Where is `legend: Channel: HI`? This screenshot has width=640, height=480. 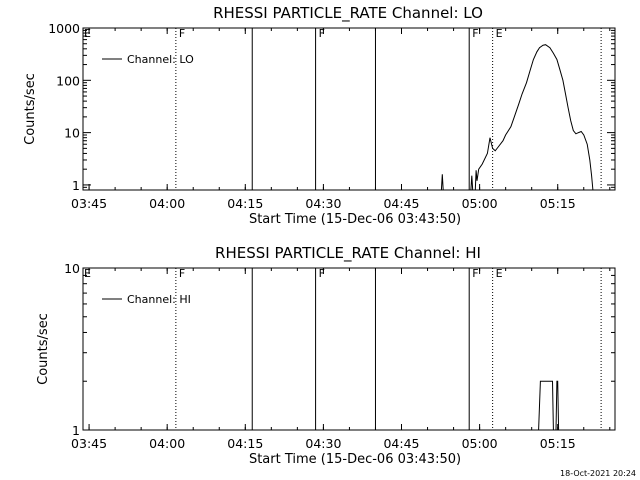
legend: Channel: HI is located at coordinates (146, 299).